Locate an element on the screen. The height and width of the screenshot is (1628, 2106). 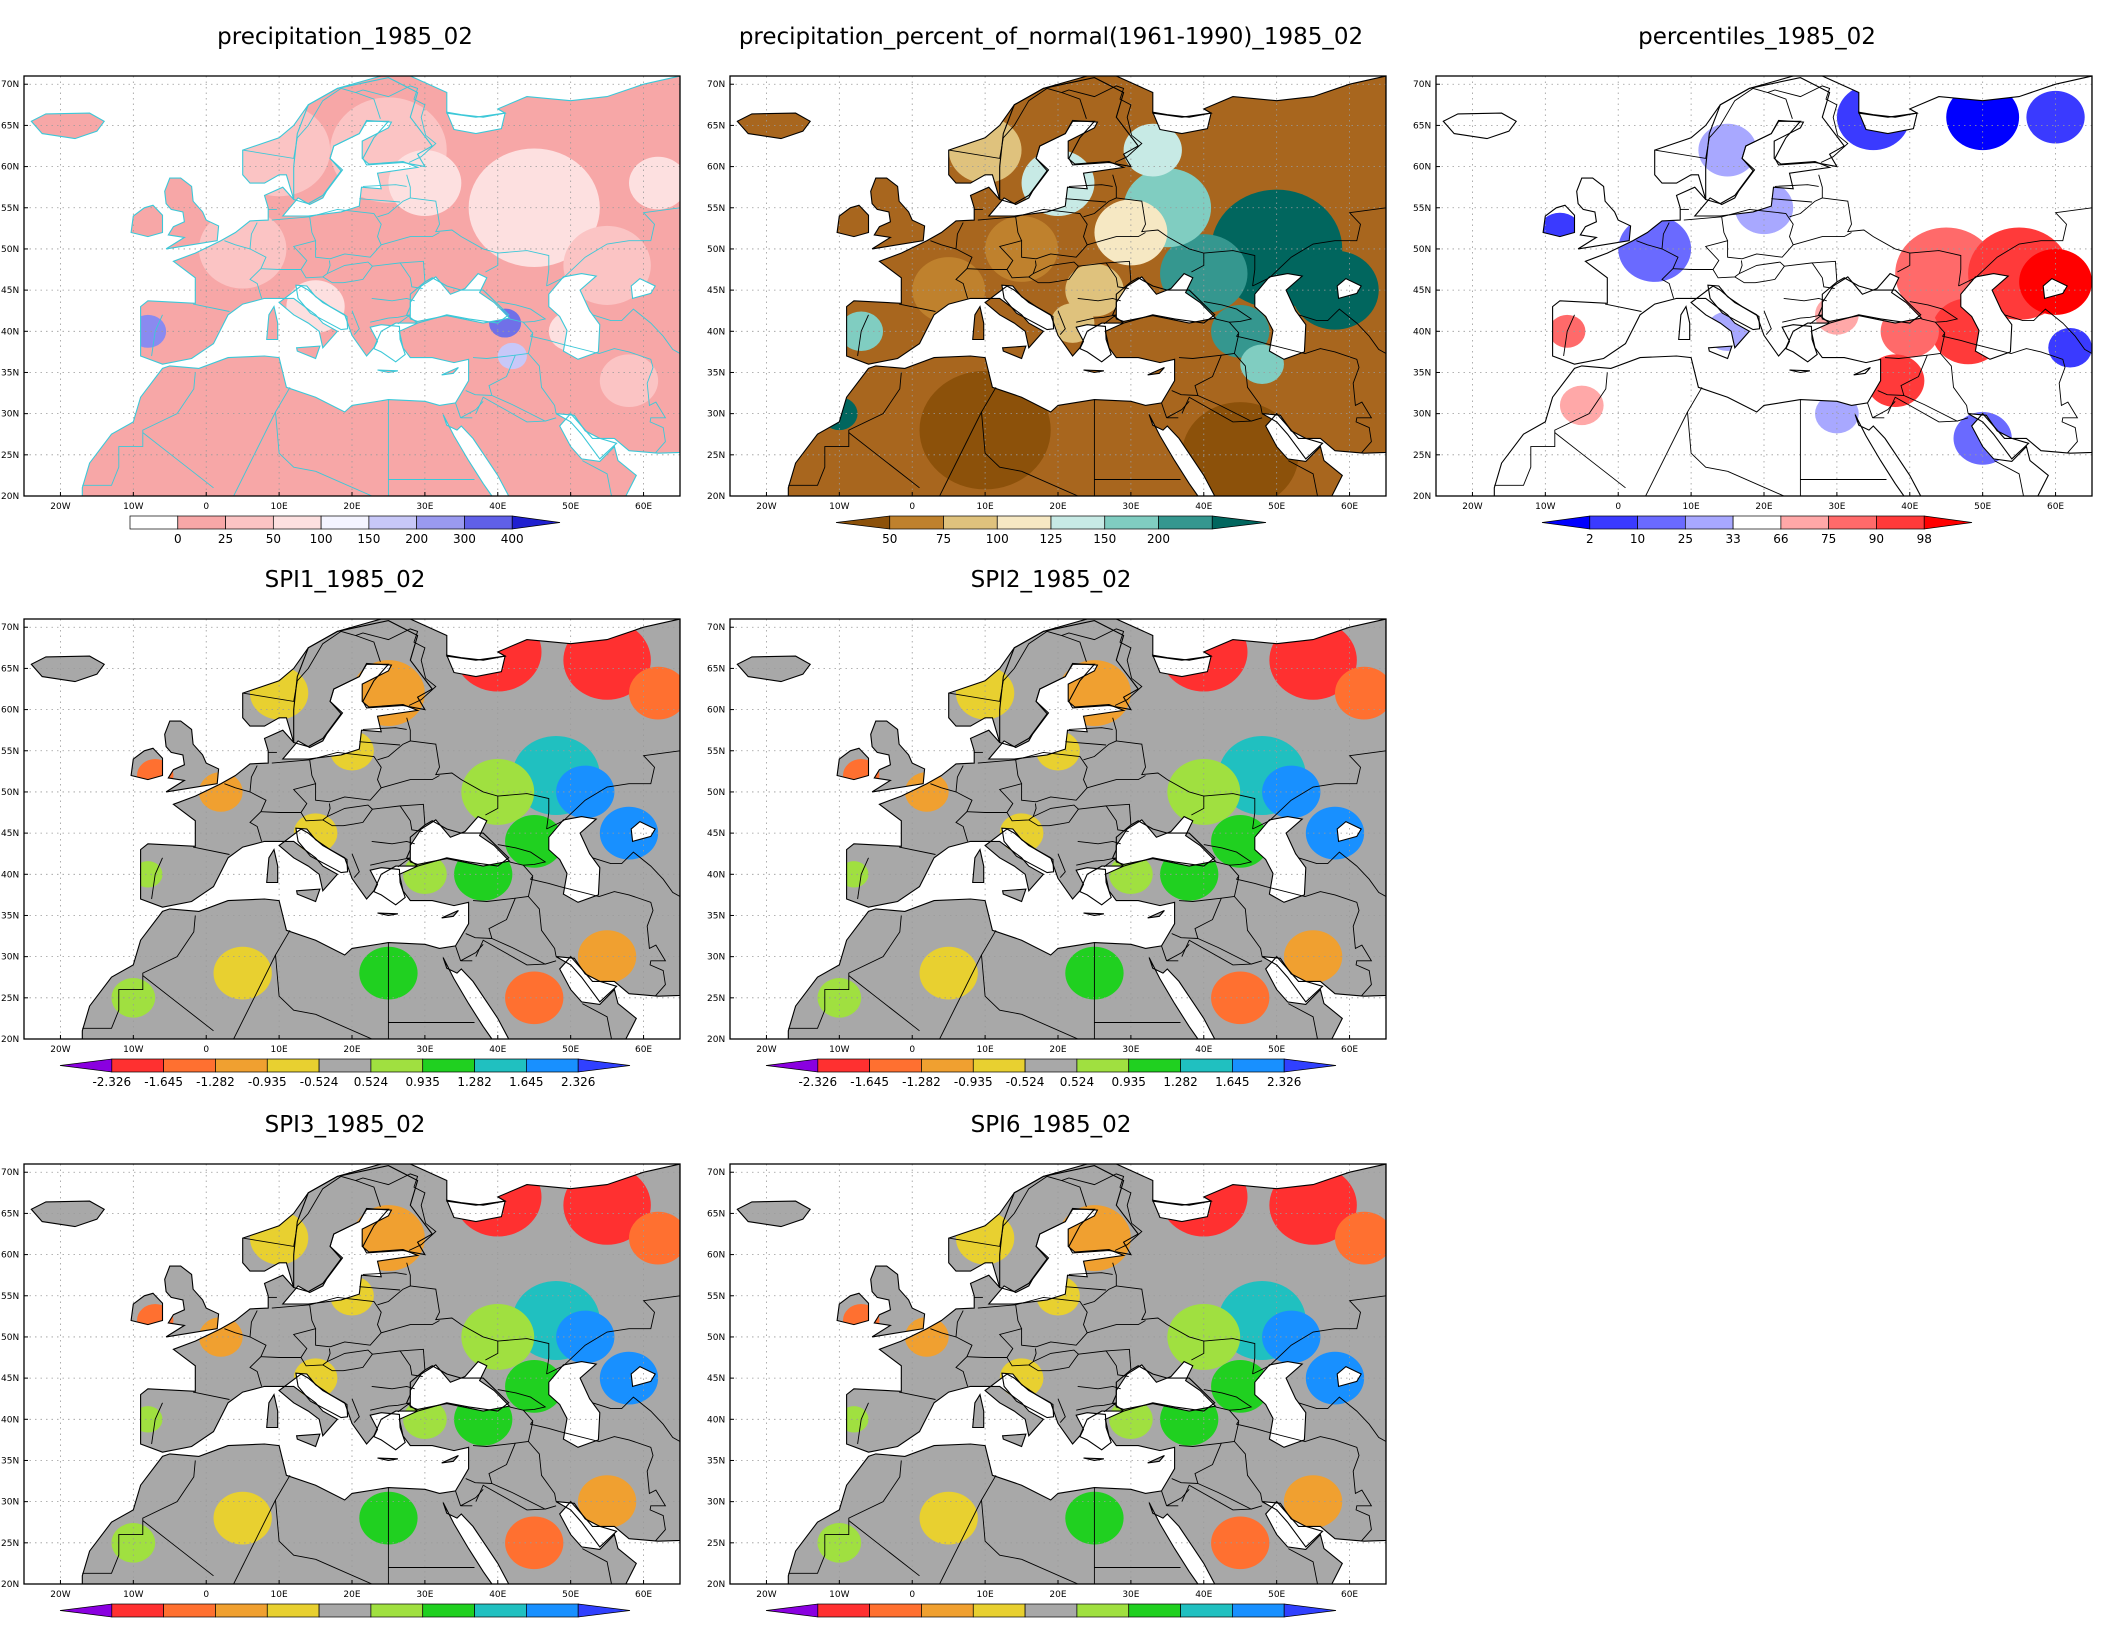
colorbar-label: 0.935 is located at coordinates (1129, 1082).